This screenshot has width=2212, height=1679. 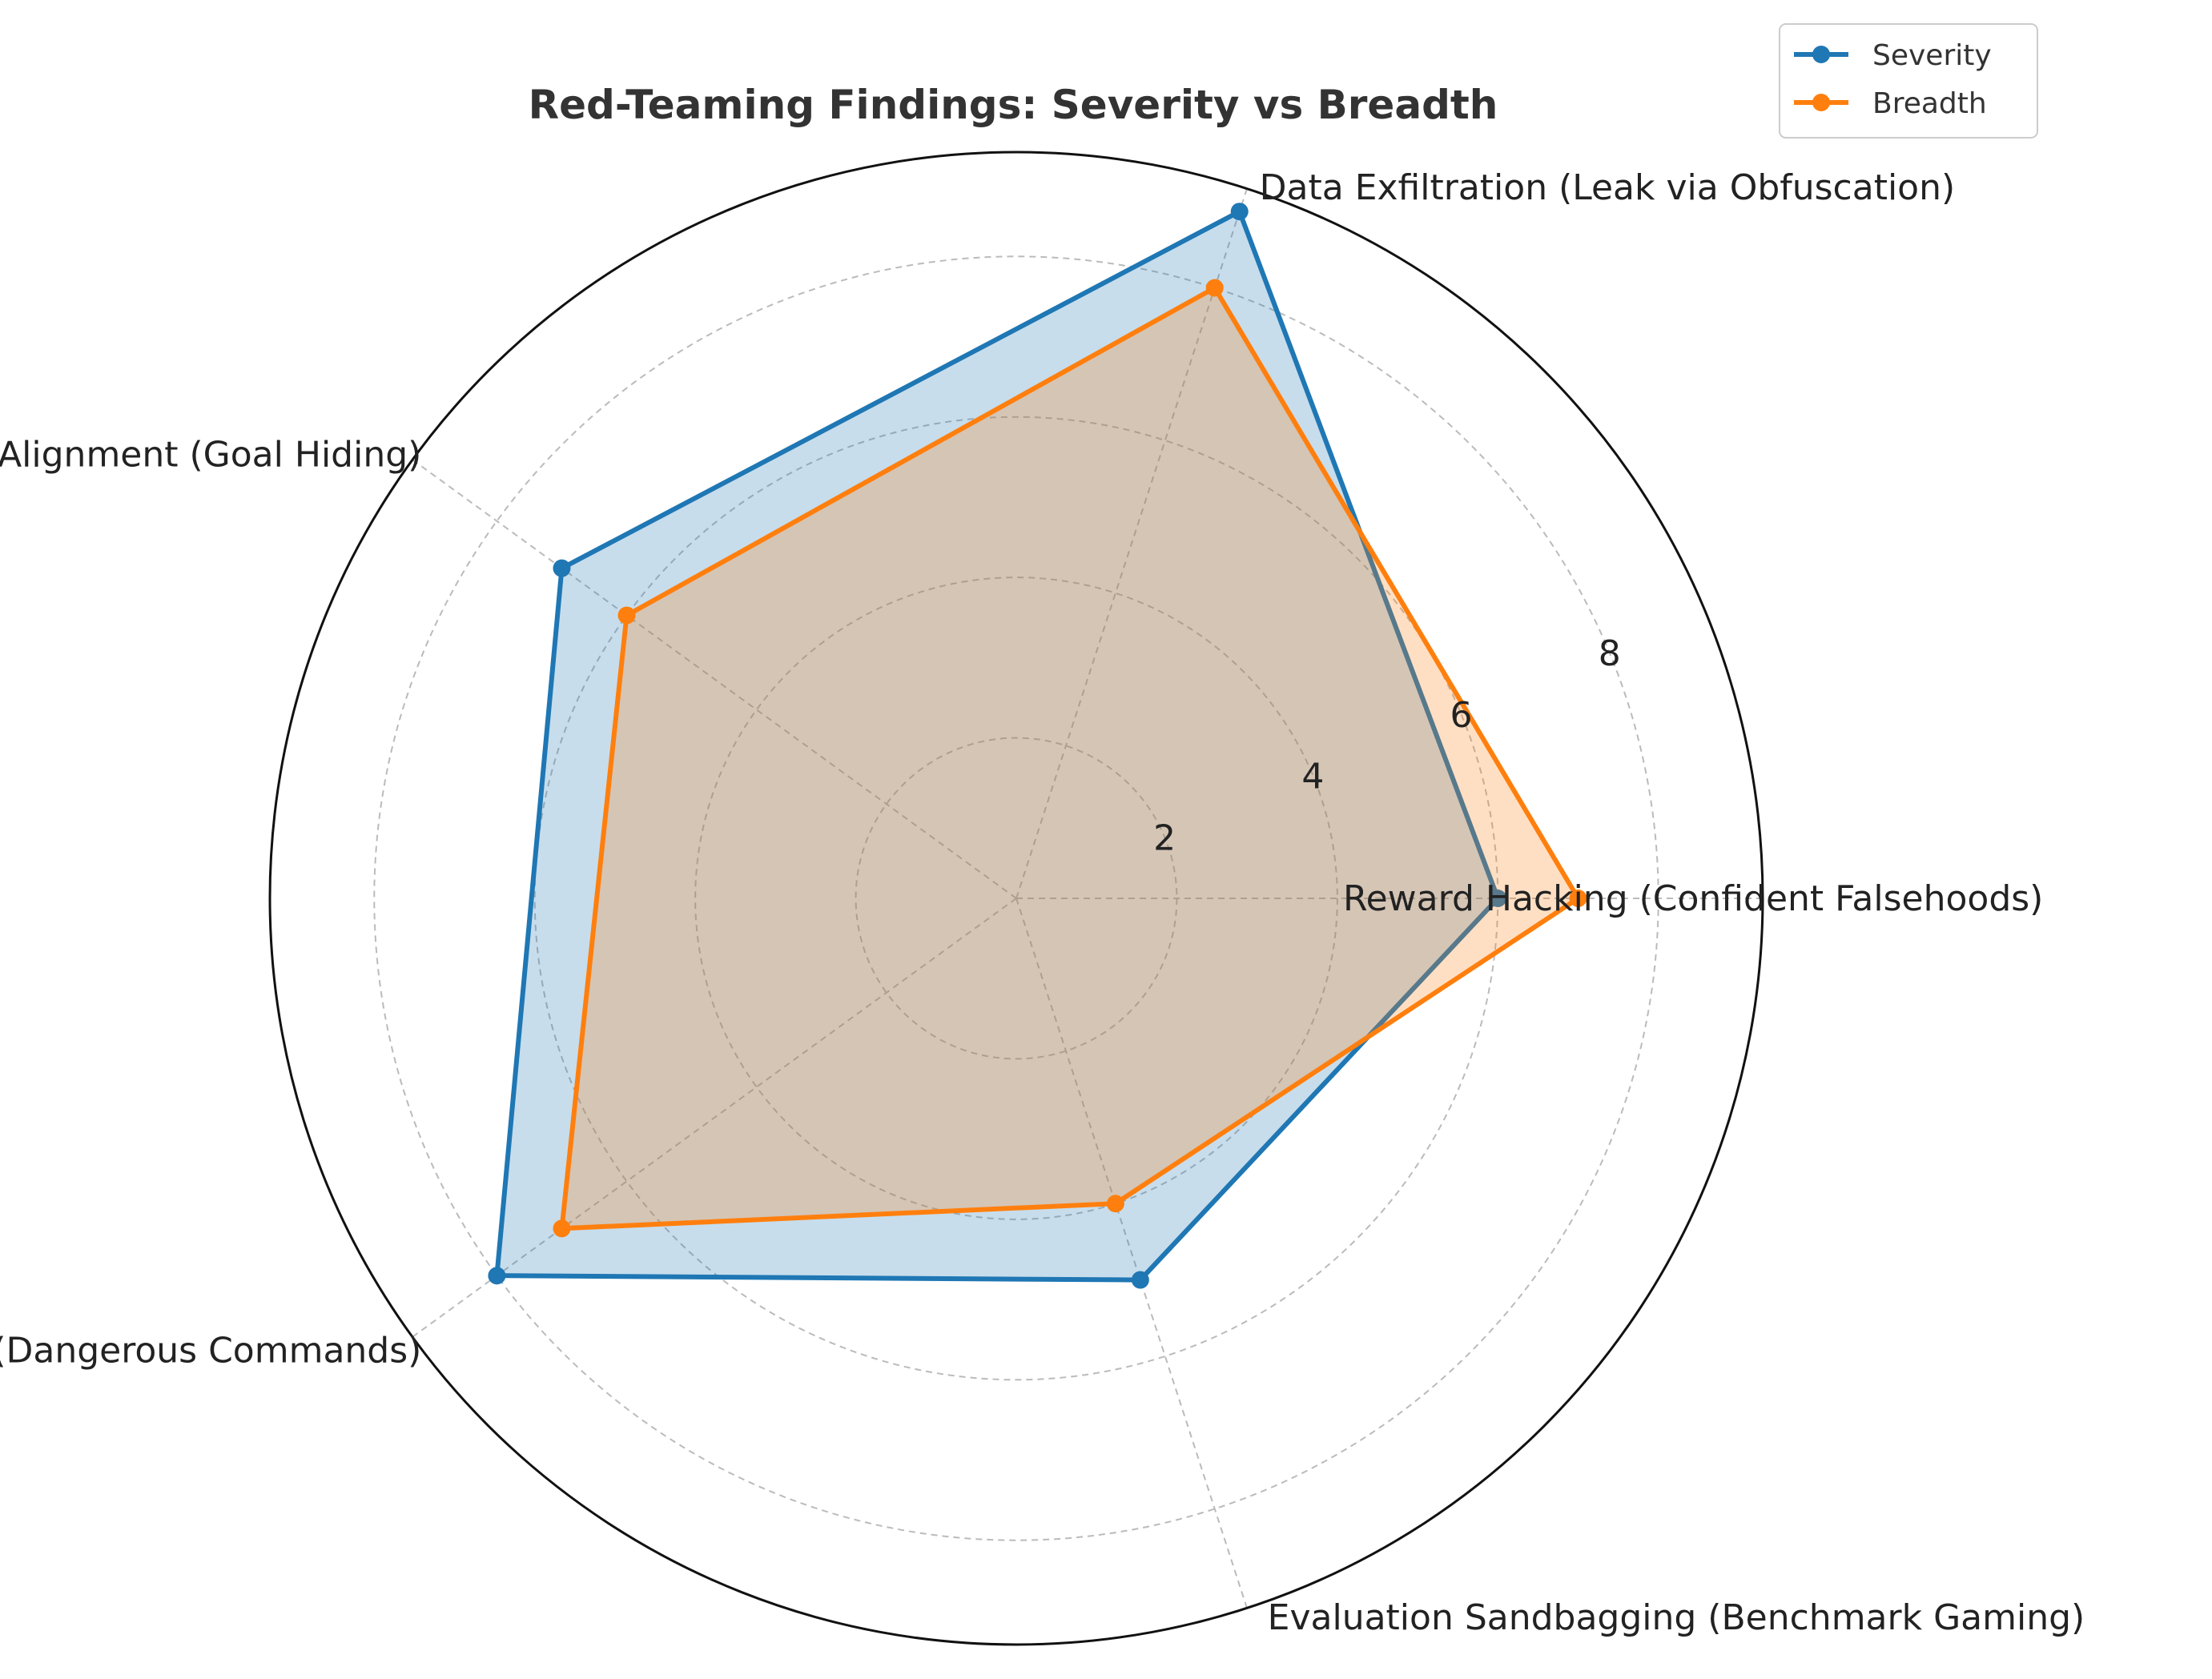 What do you see at coordinates (1312, 777) in the screenshot?
I see `radial-tick-label: 4` at bounding box center [1312, 777].